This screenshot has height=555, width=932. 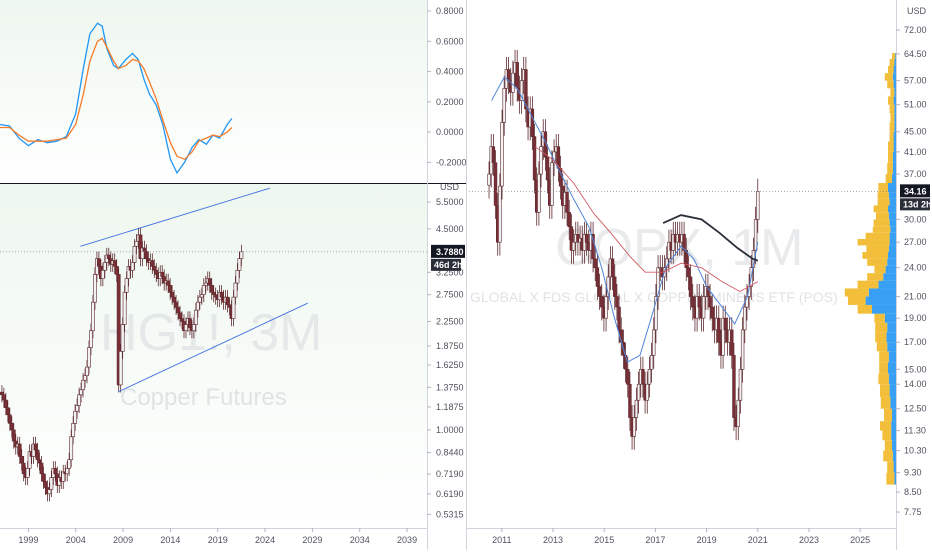 I want to click on left-price-tick-label: 1.3750, so click(x=450, y=387).